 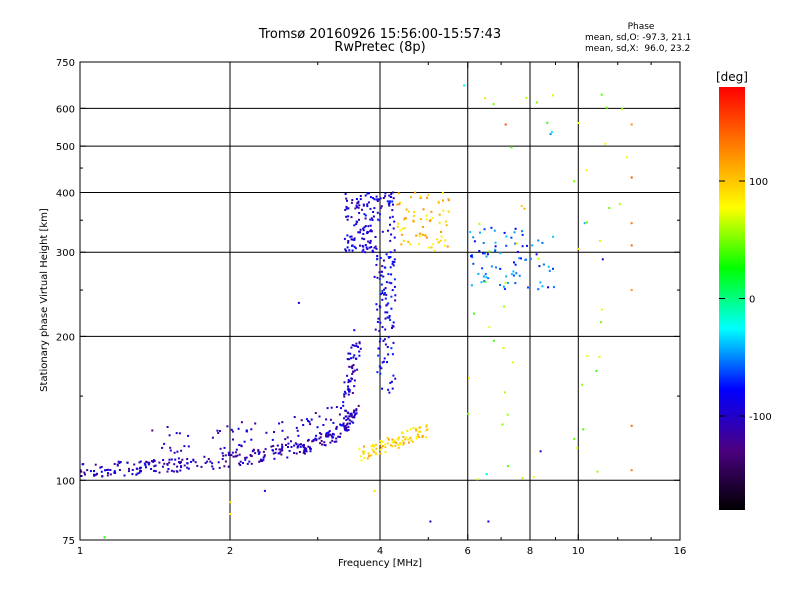 I want to click on colorbar-unit-label: [deg], so click(x=732, y=77).